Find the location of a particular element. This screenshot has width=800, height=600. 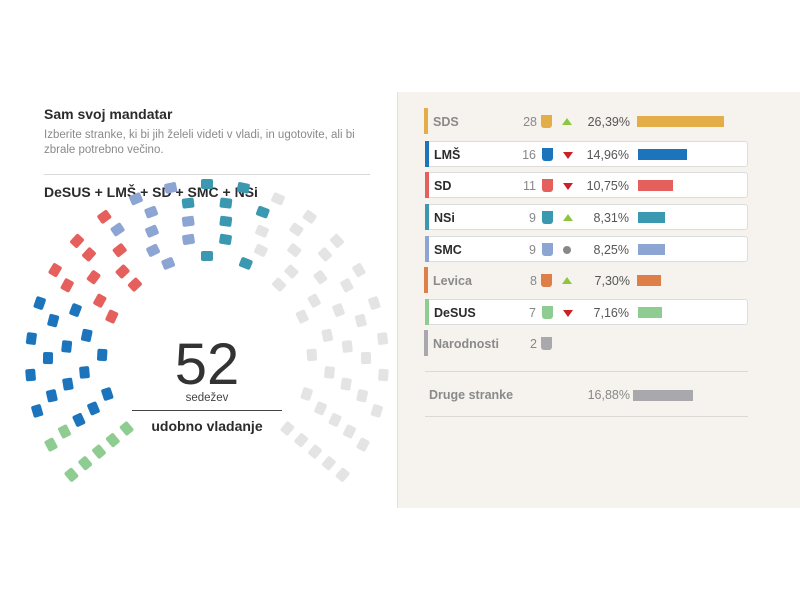

party-row-sds: SDS 28 26,39% is located at coordinates (586, 121).